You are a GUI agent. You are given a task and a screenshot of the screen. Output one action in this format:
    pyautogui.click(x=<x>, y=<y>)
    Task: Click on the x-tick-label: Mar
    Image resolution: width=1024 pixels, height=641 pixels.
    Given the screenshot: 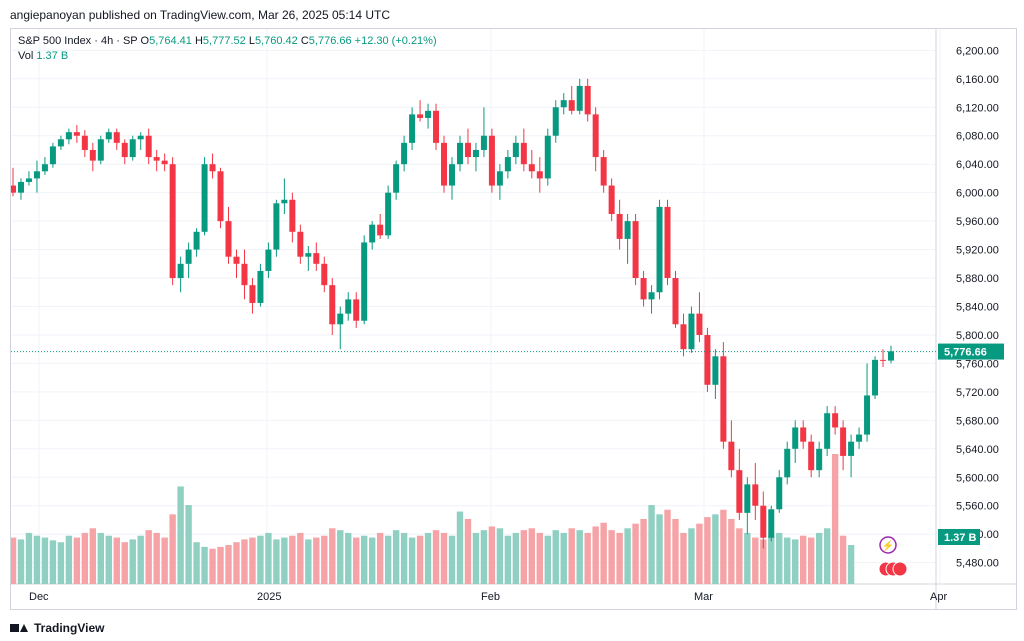 What is the action you would take?
    pyautogui.click(x=703, y=597)
    